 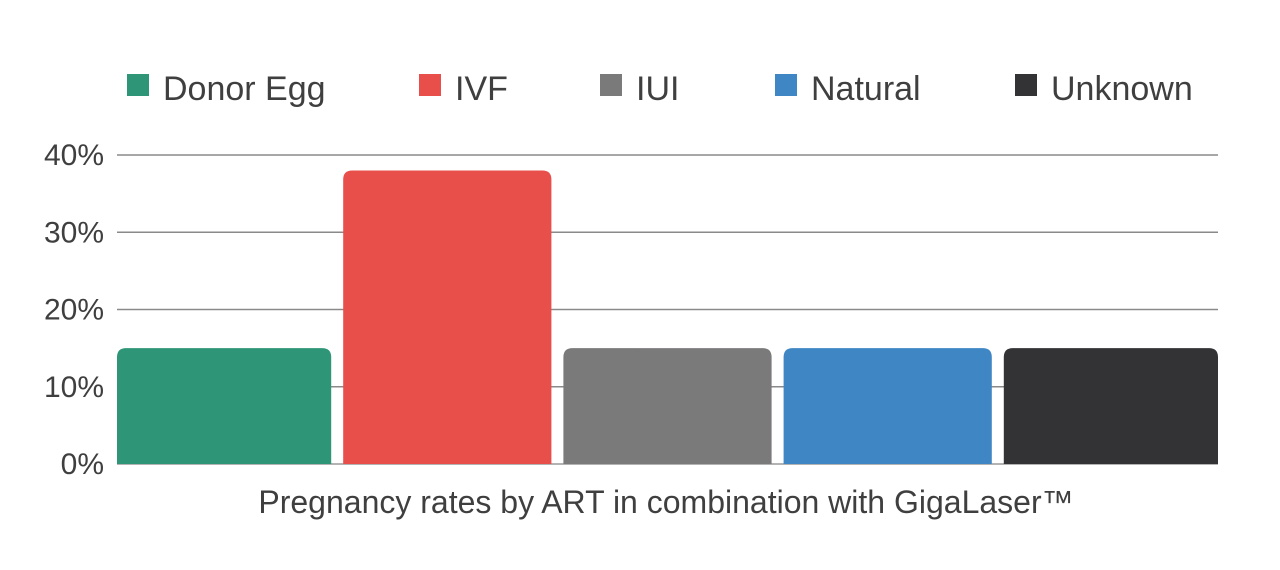 I want to click on y-tick-label: 30%, so click(x=74, y=232).